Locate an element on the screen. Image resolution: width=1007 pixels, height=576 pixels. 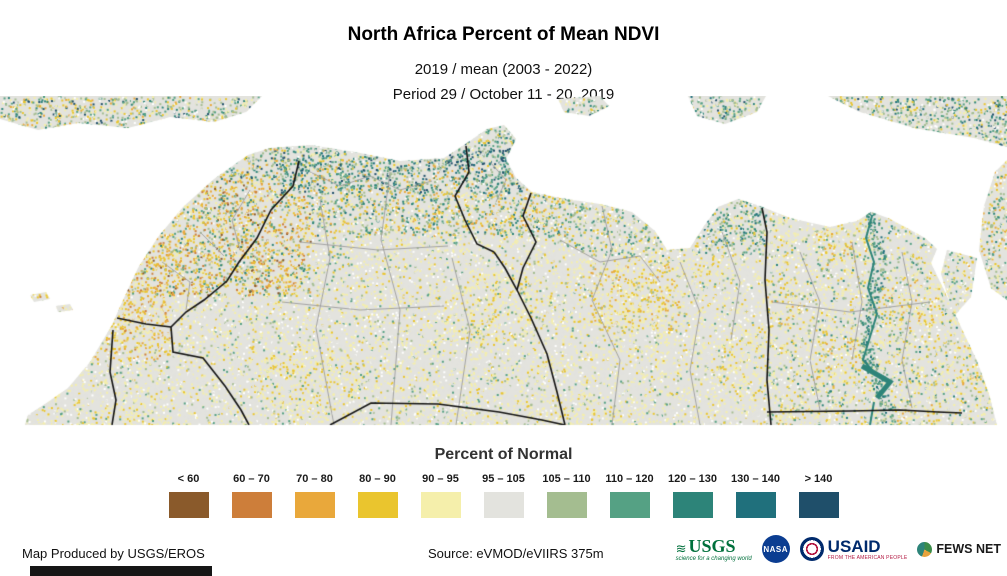
usgs-tagline: science for a changing world is located at coordinates (713, 558).